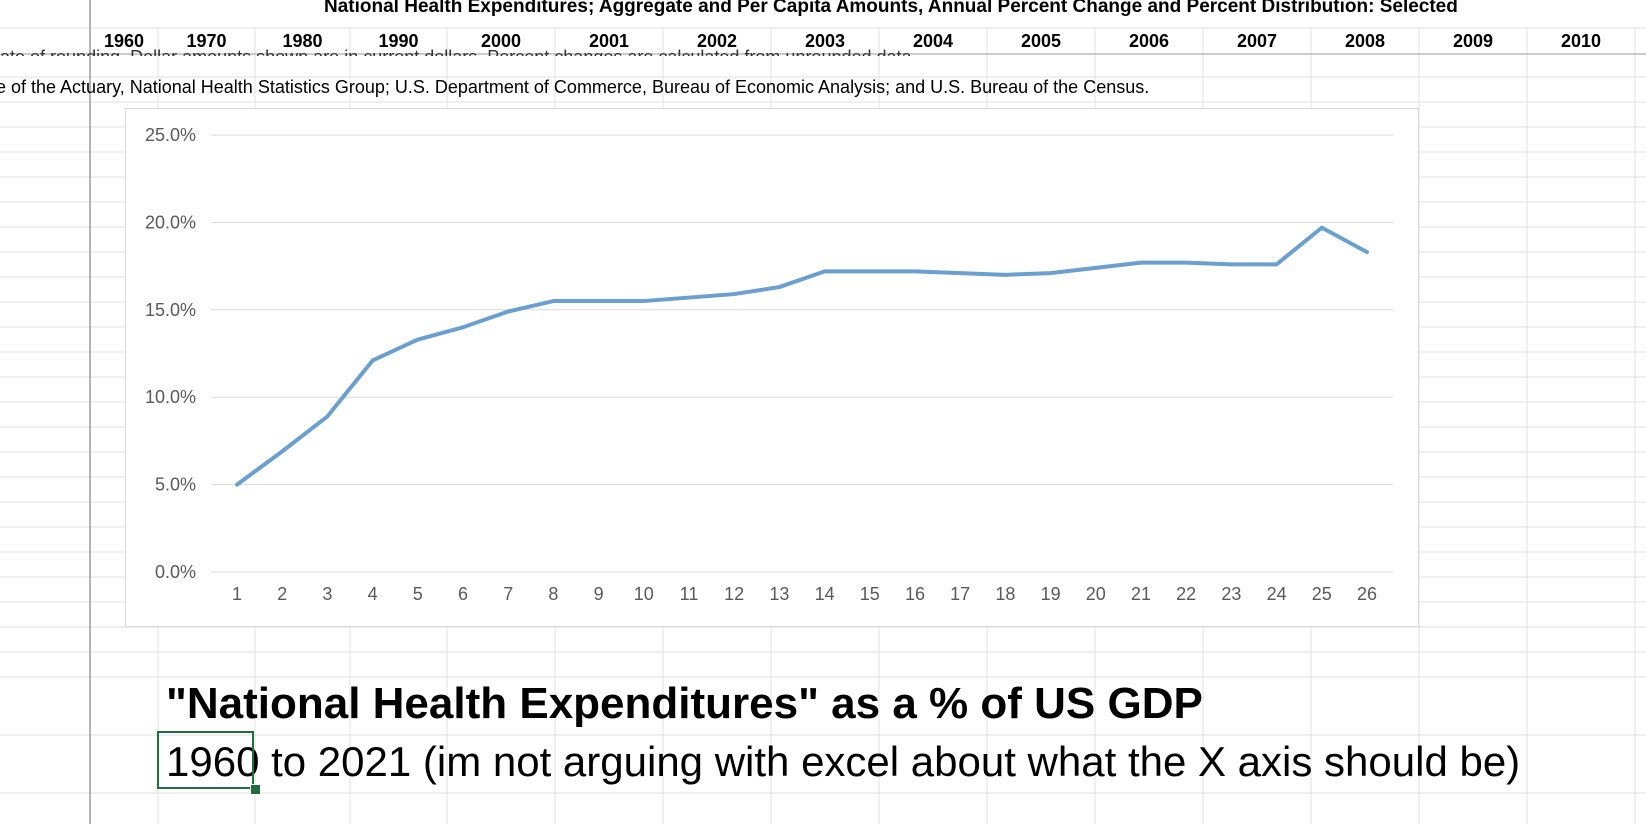  I want to click on x-tick-label: 4, so click(373, 594).